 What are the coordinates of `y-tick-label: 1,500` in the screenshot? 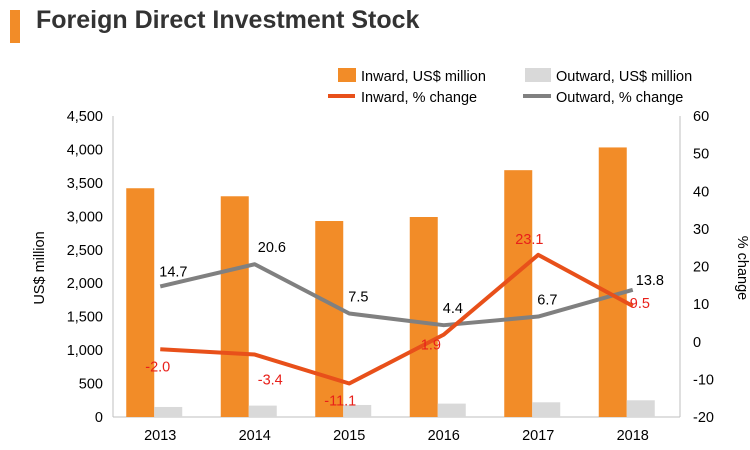 It's located at (85, 318).